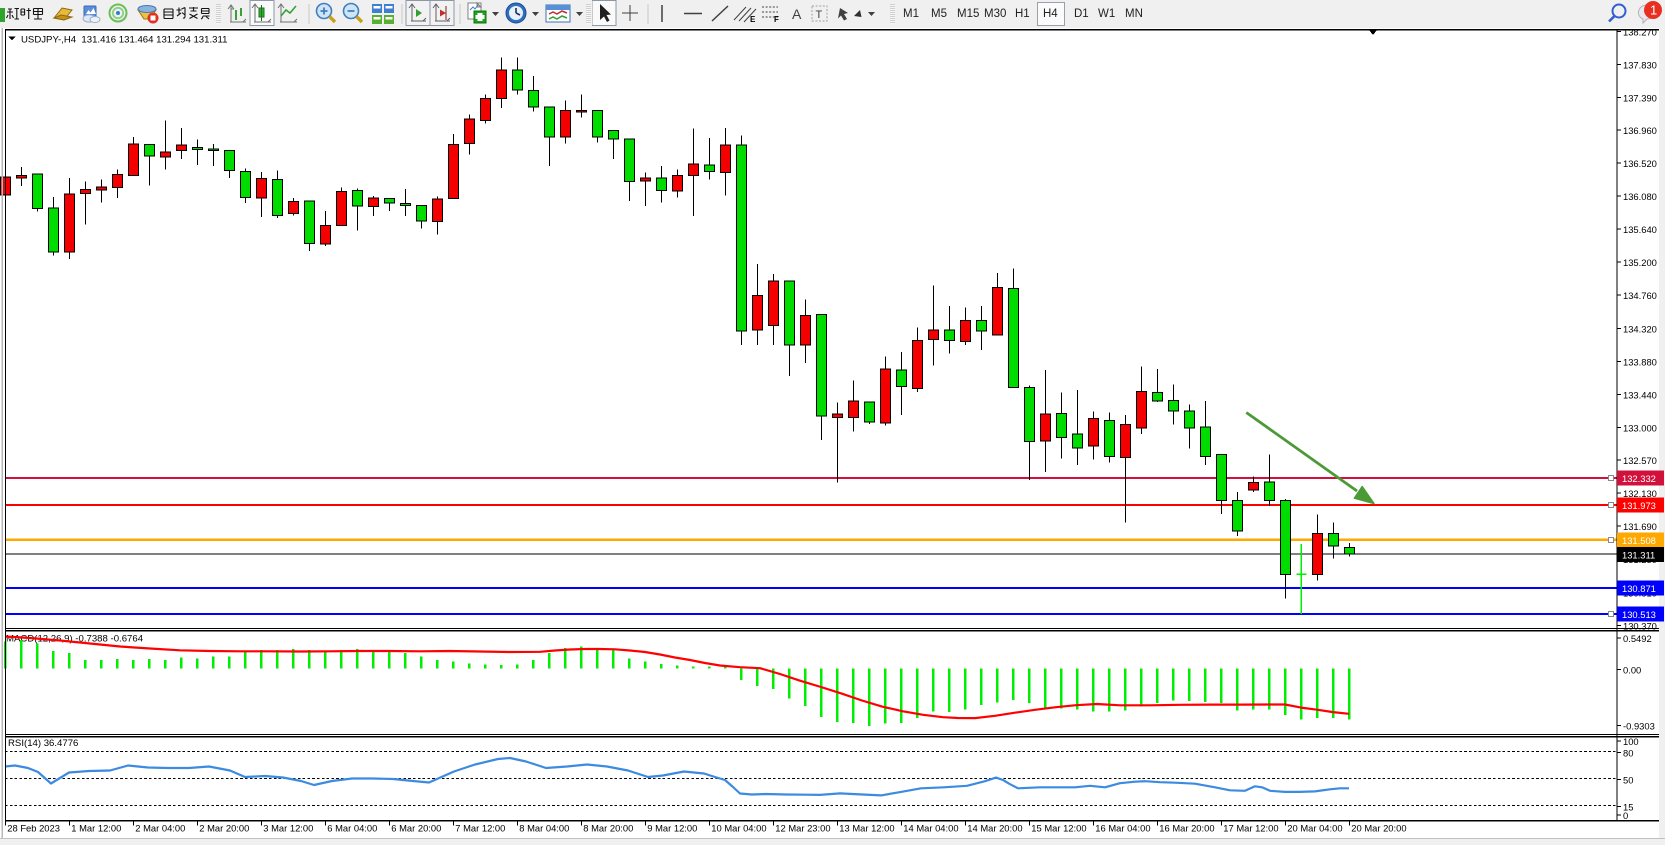 The image size is (1665, 845). Describe the element at coordinates (1653, 10) in the screenshot. I see `svg-text: 1` at that location.